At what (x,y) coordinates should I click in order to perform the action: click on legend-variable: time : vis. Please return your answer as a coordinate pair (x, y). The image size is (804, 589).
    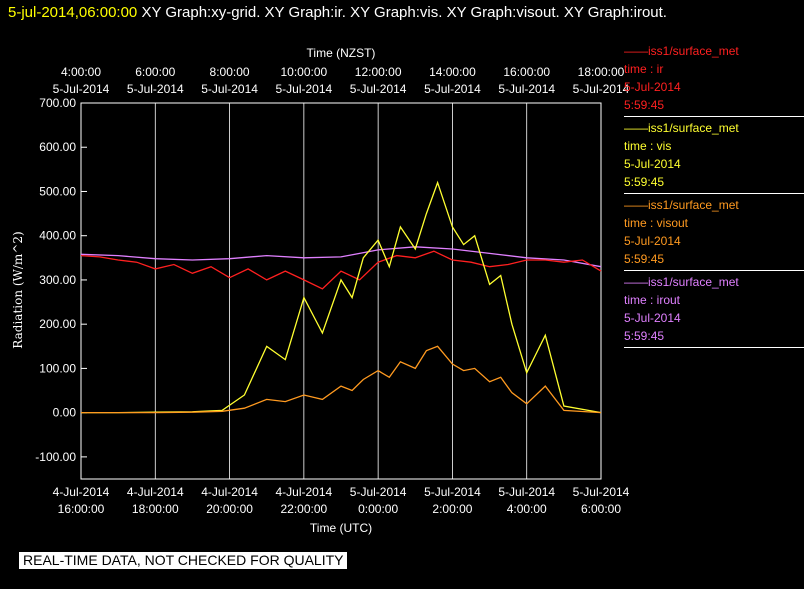
    Looking at the image, I should click on (648, 146).